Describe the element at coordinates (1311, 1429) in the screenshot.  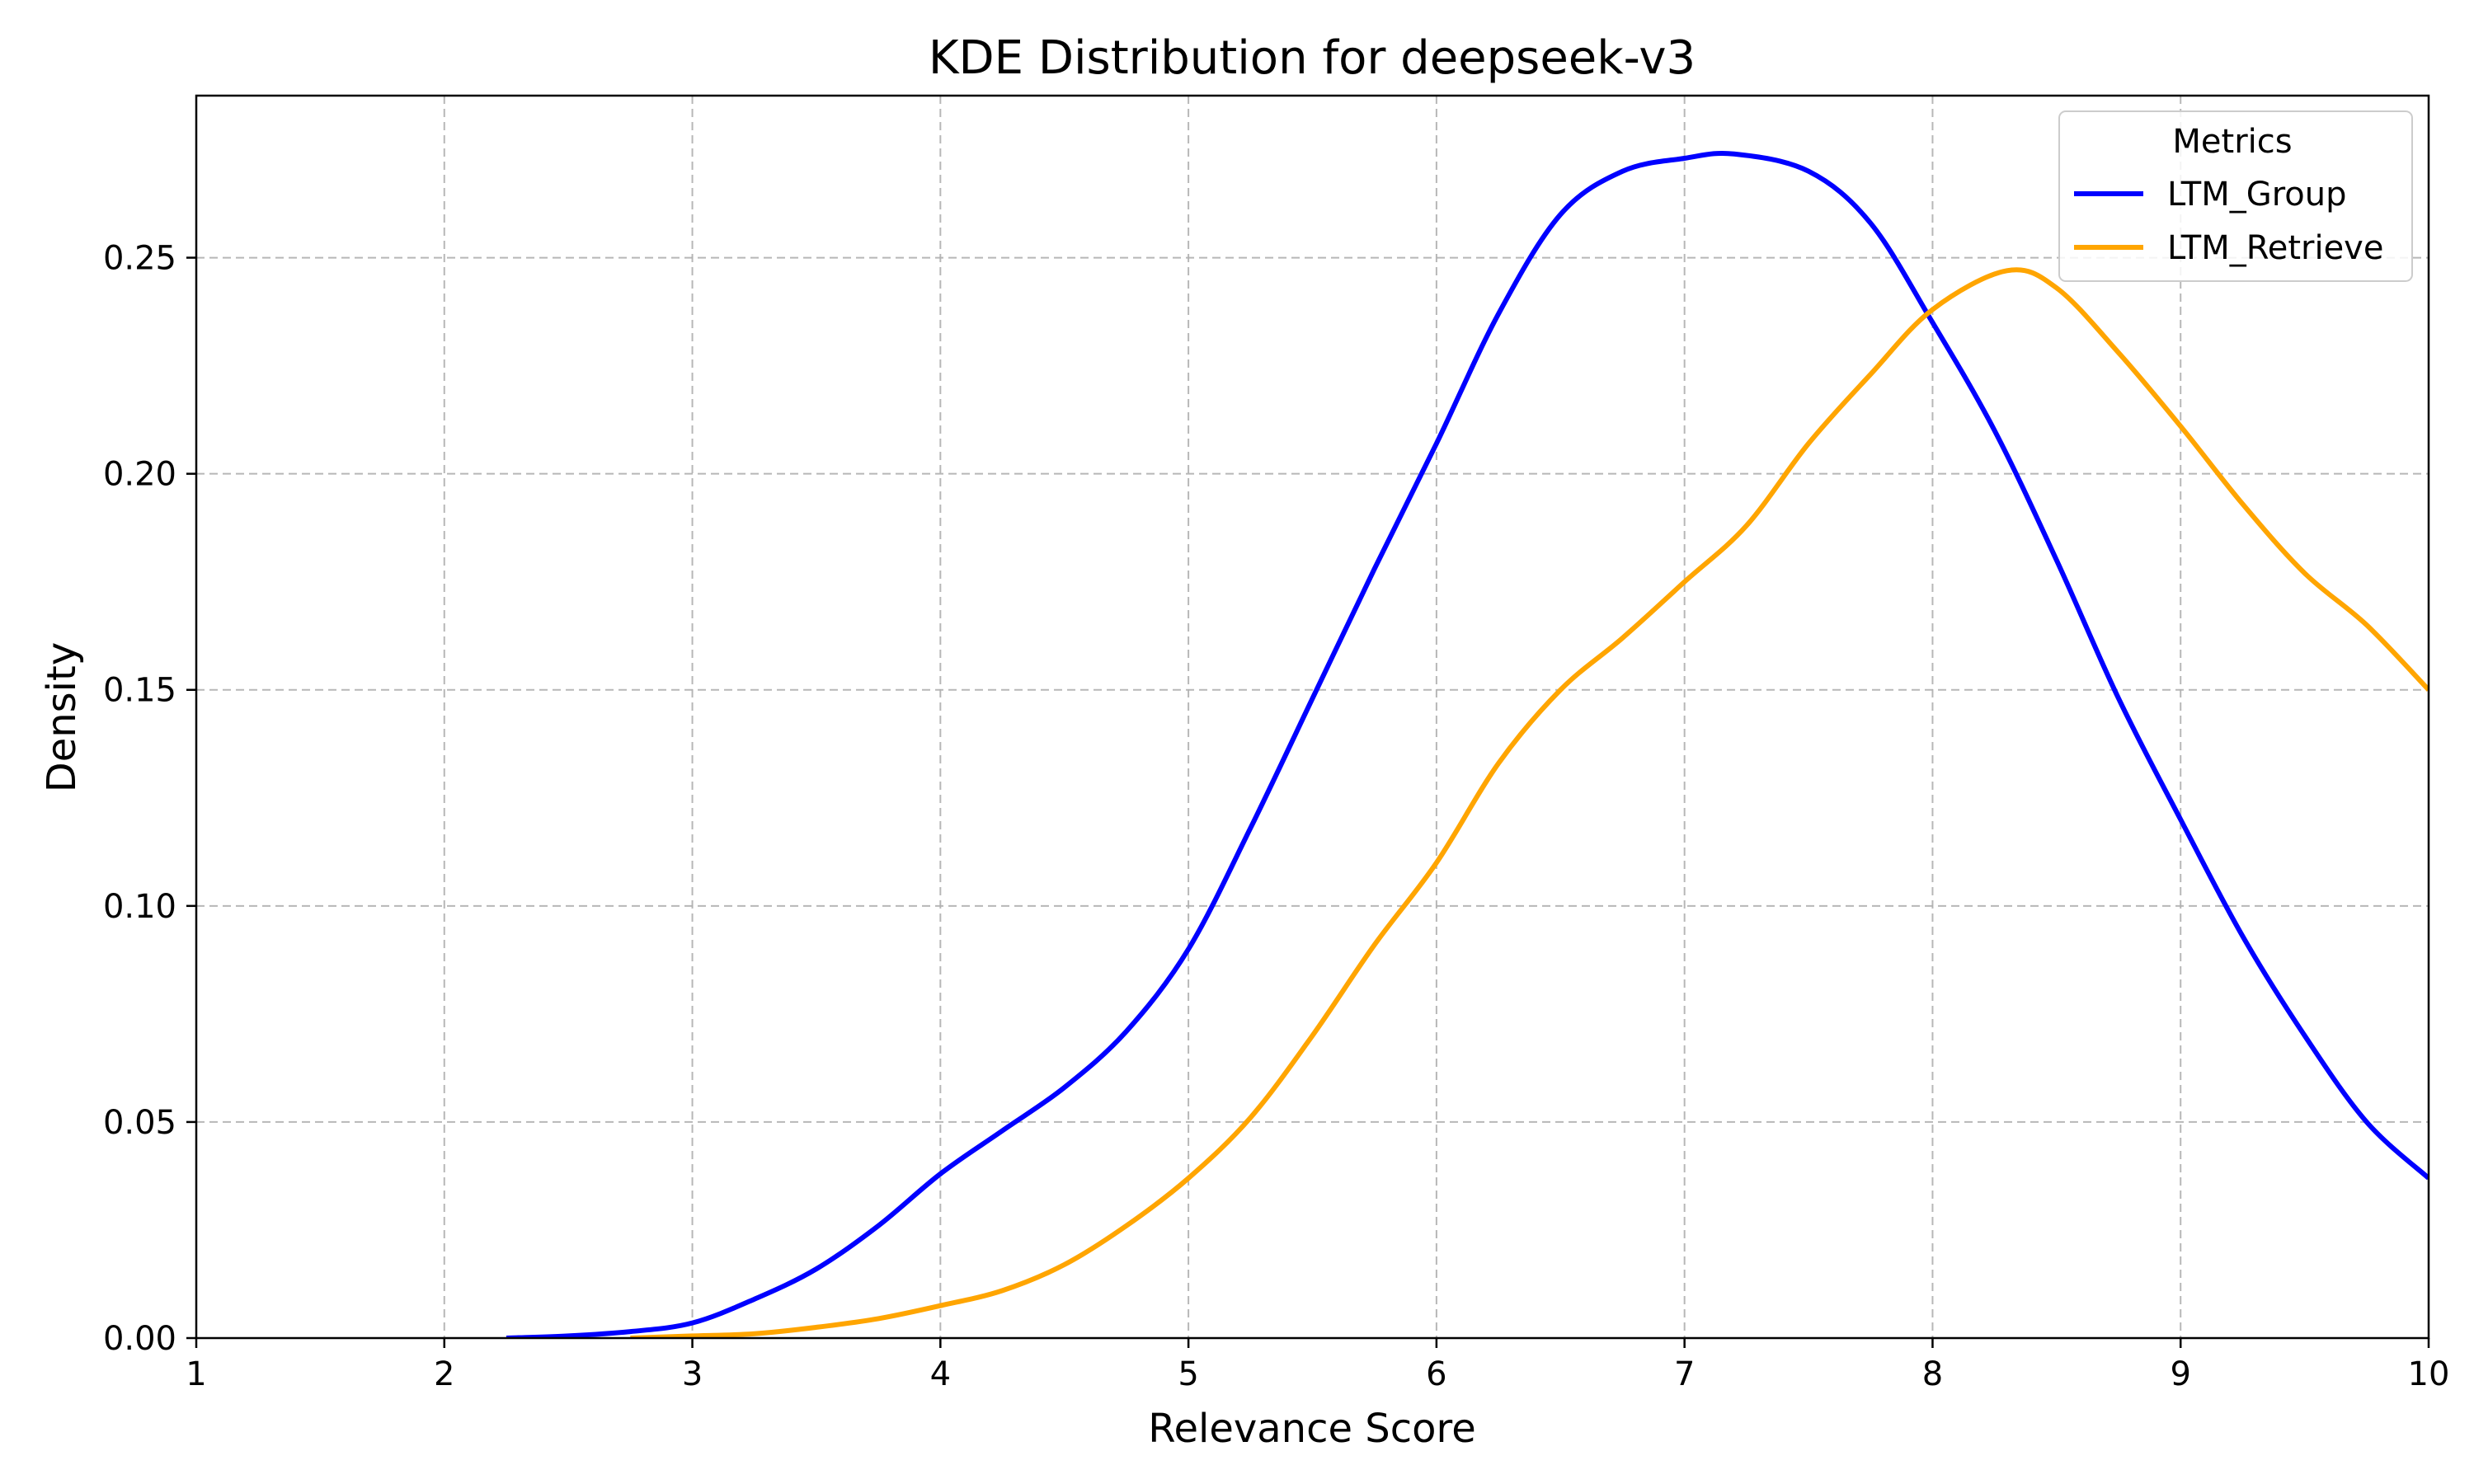
I see `x-axis-label: Relevance Score` at that location.